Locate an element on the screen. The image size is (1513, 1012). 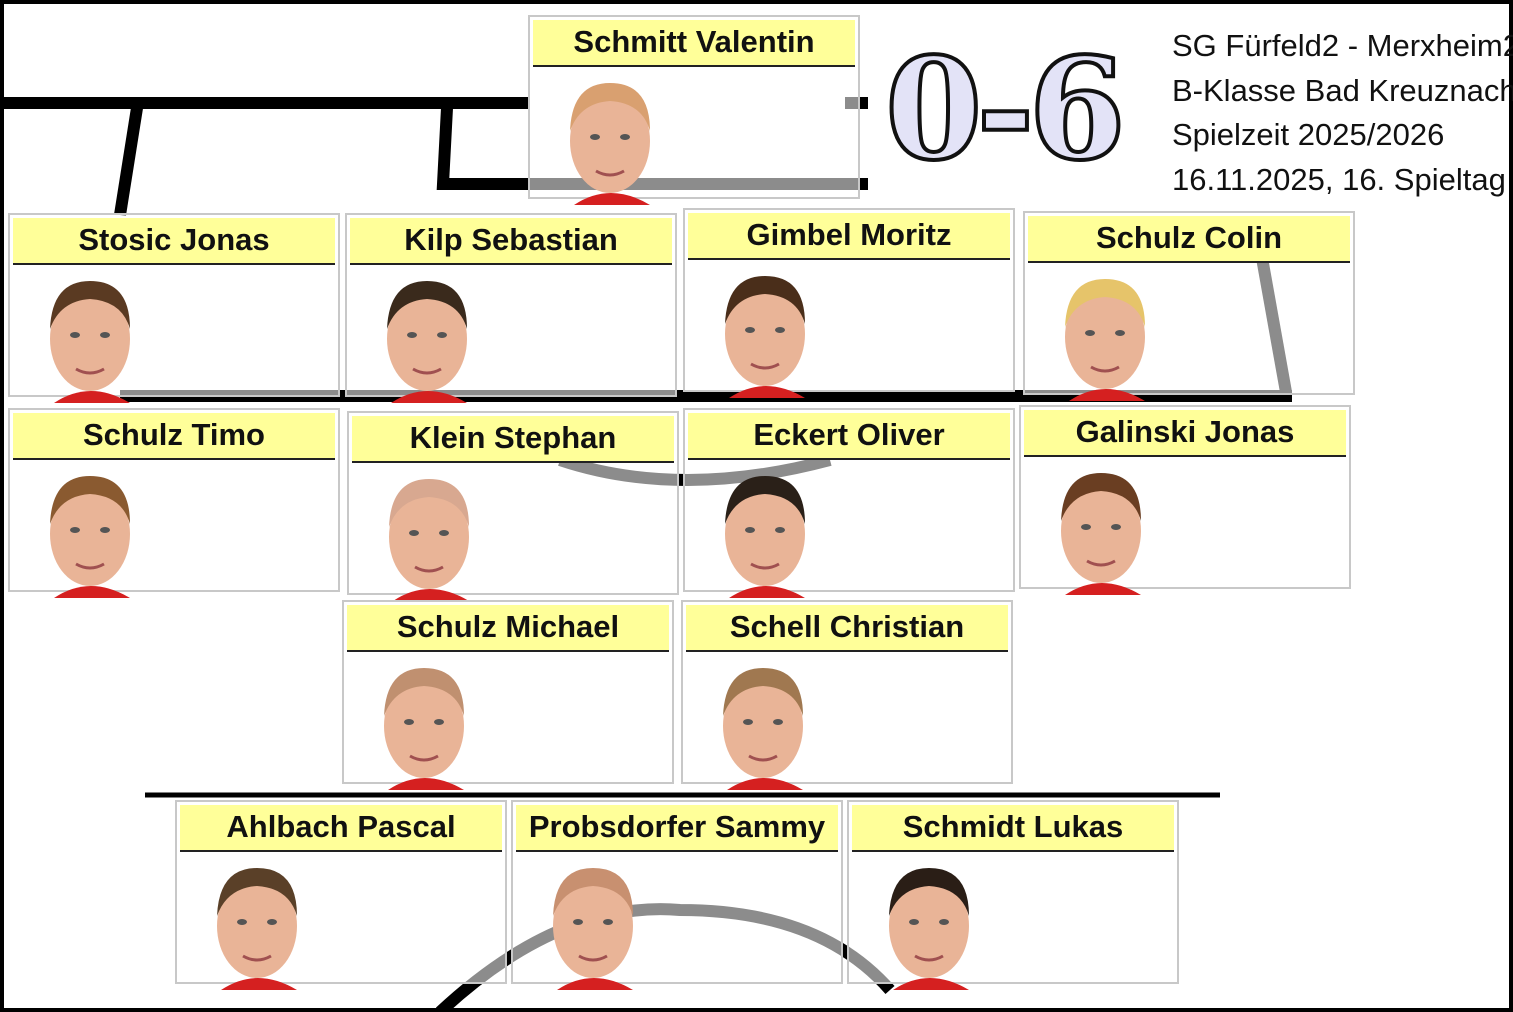
player-name: Schulz Timo is located at coordinates (174, 436).